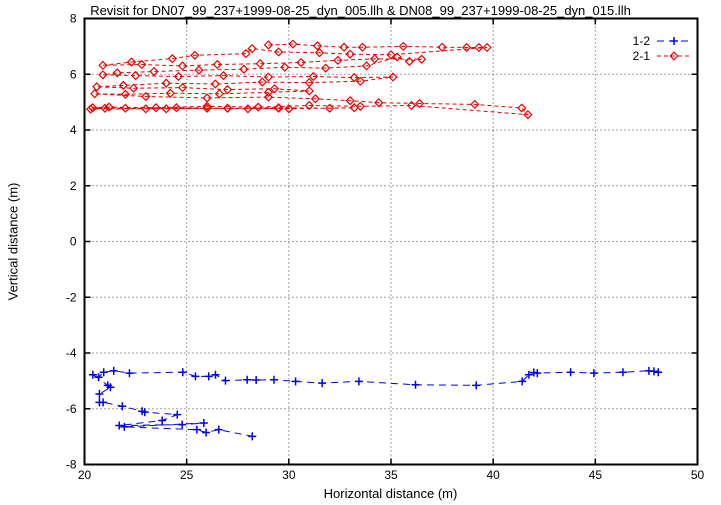 The height and width of the screenshot is (505, 721). I want to click on xtick-label-25: 25, so click(187, 475).